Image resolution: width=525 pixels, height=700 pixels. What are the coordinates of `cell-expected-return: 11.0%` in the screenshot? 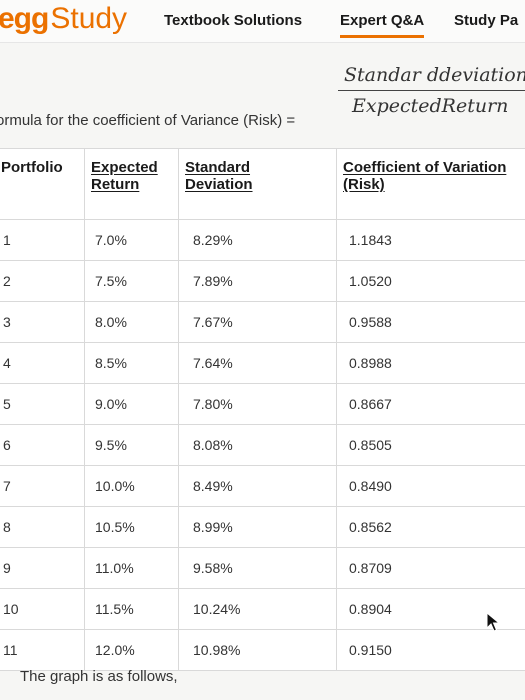 It's located at (131, 568).